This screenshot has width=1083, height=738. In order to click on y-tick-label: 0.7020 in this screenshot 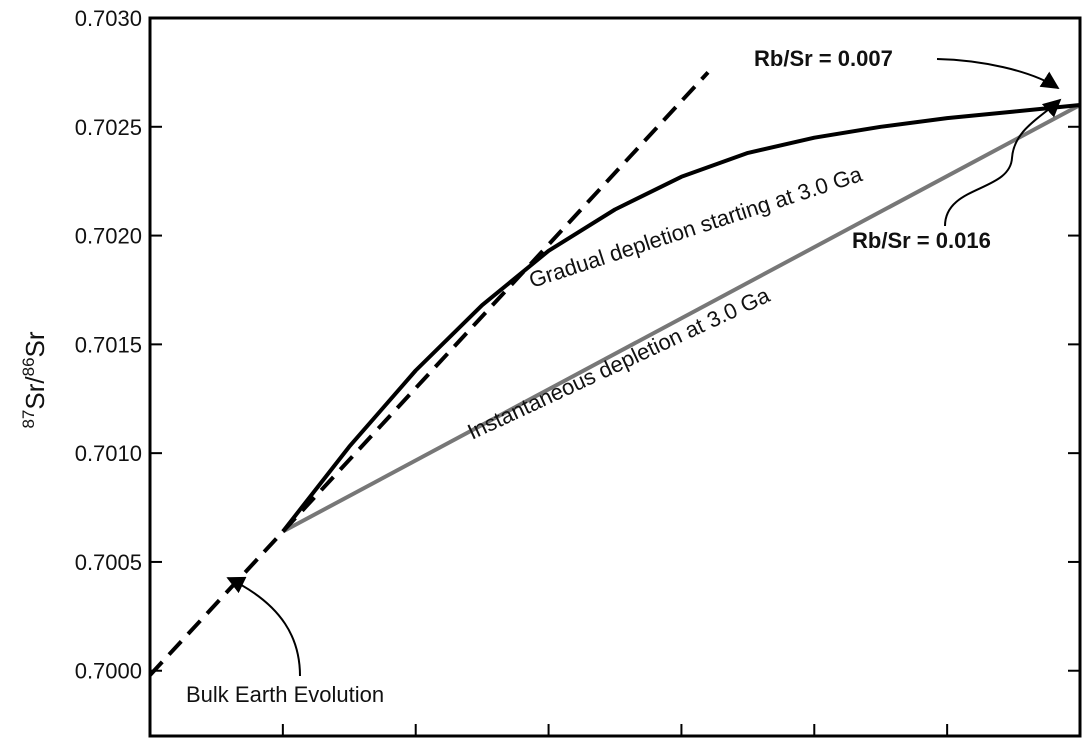, I will do `click(108, 236)`.